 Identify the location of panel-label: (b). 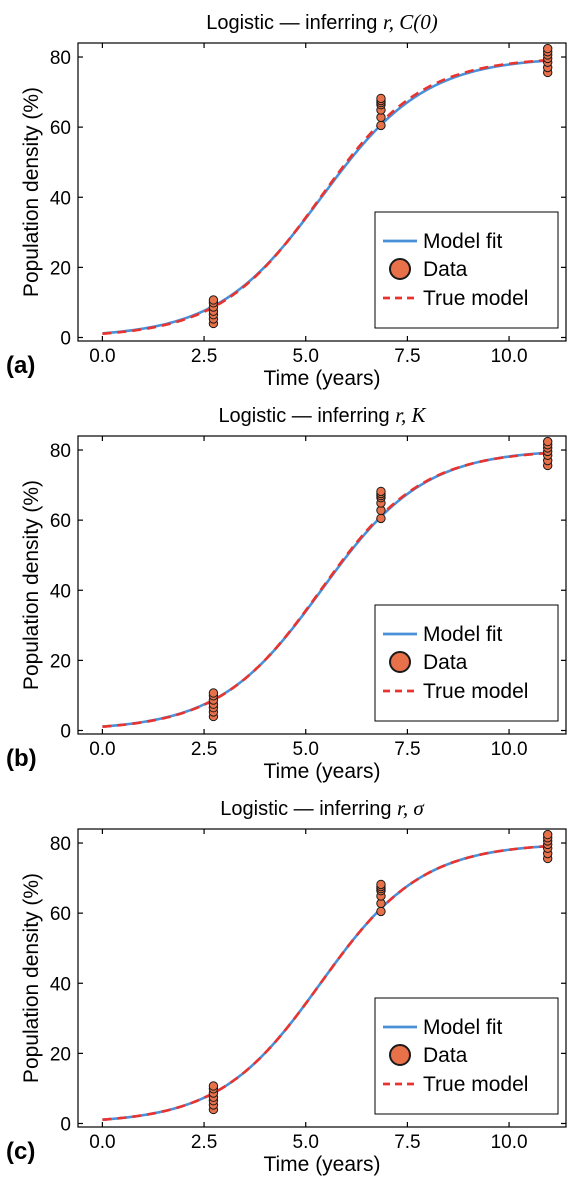
(21, 758).